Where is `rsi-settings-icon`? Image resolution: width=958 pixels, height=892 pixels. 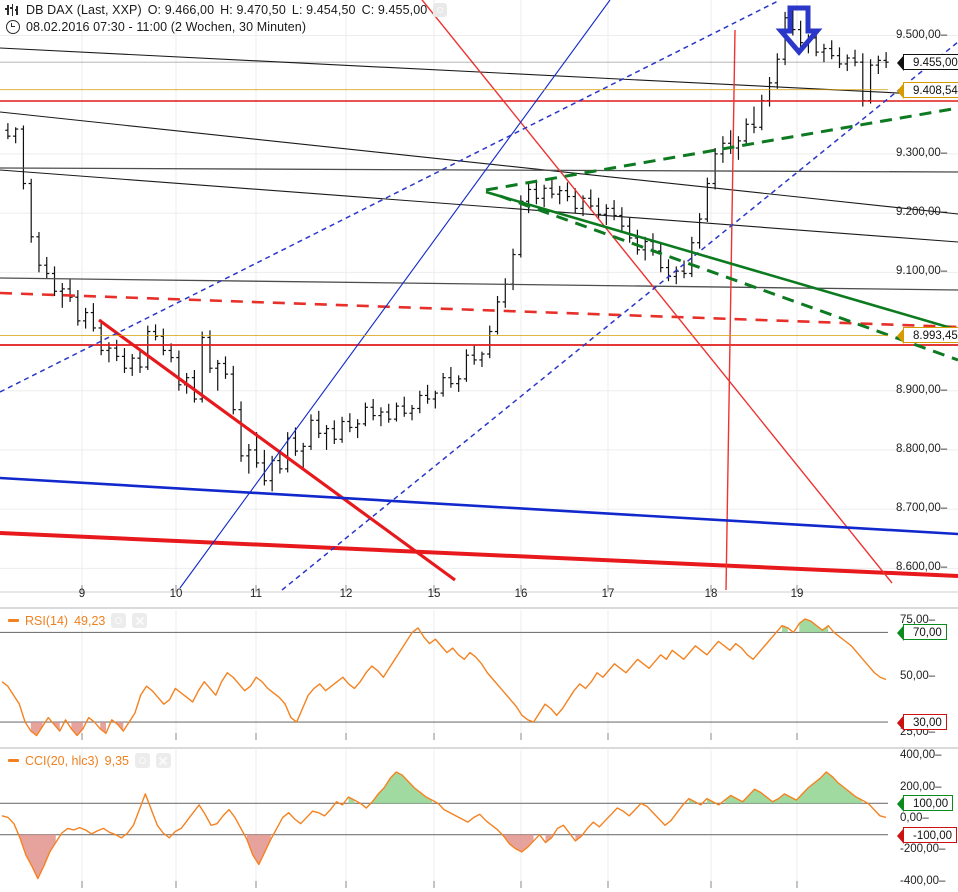
rsi-settings-icon is located at coordinates (119, 620).